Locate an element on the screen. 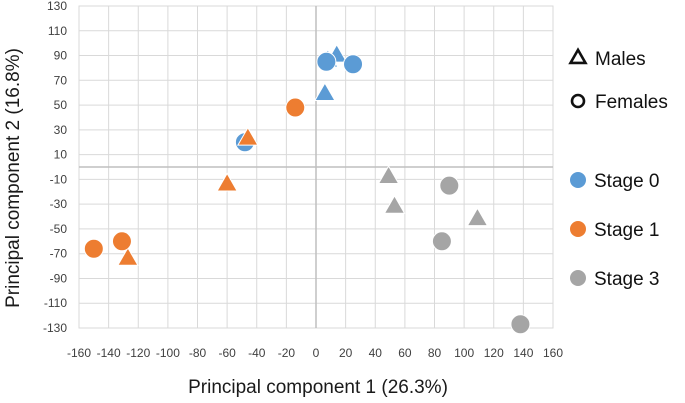 The image size is (685, 403). y-tick-label: 50 is located at coordinates (61, 105).